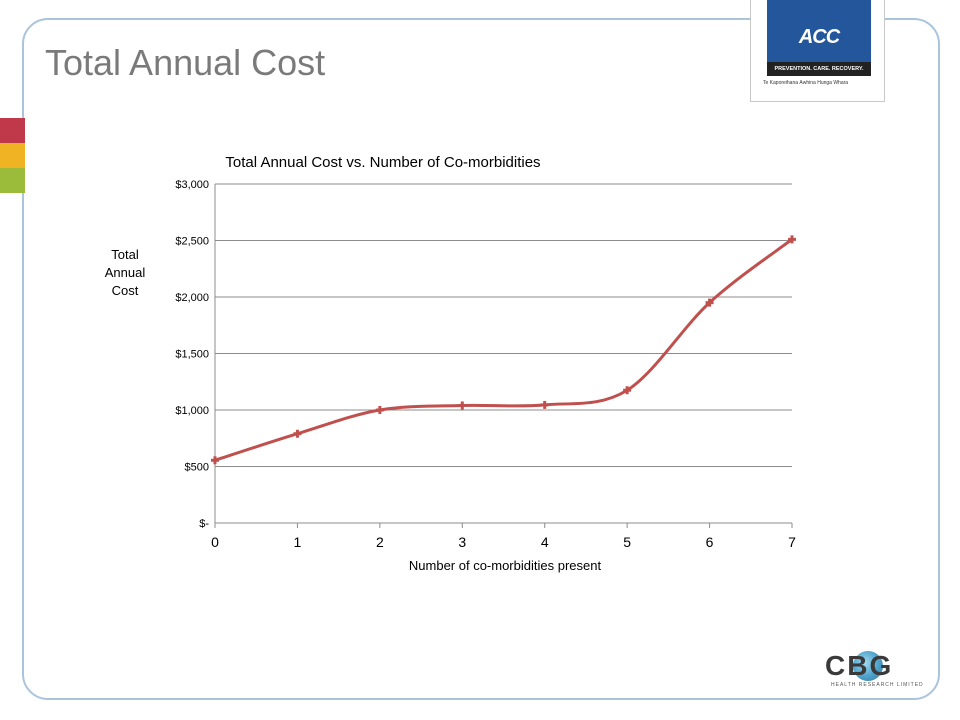 The width and height of the screenshot is (960, 720). What do you see at coordinates (819, 69) in the screenshot?
I see `acc-tagline: PREVENTION. CARE. RECOVERY.` at bounding box center [819, 69].